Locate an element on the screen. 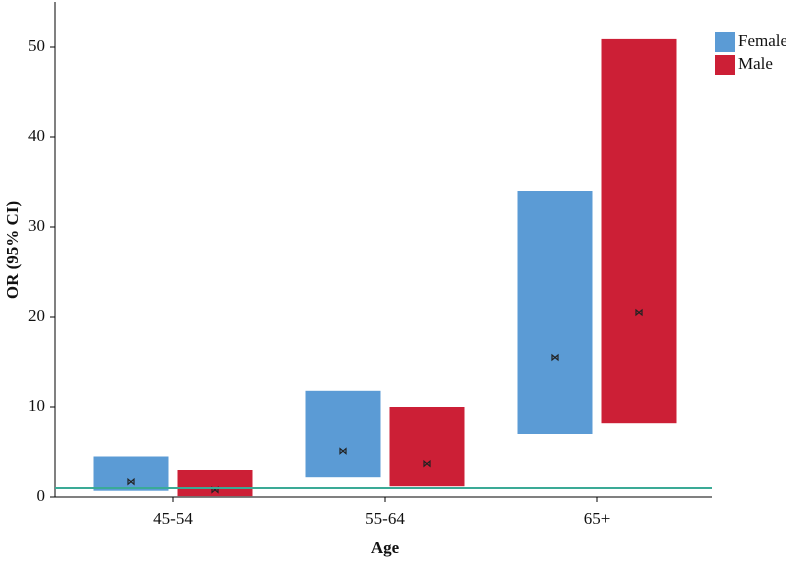 Image resolution: width=786 pixels, height=561 pixels. y-tick-label: 10 is located at coordinates (36, 405).